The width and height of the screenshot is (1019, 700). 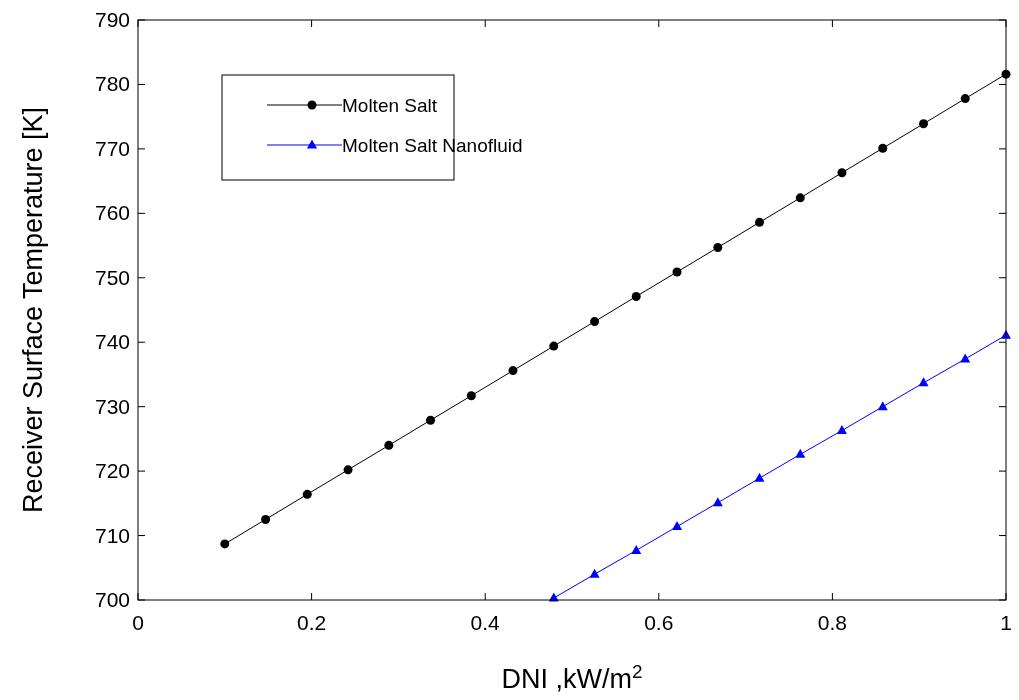 I want to click on x-axis-title: DNI ,kW/m$^{2}$, so click(x=572, y=677).